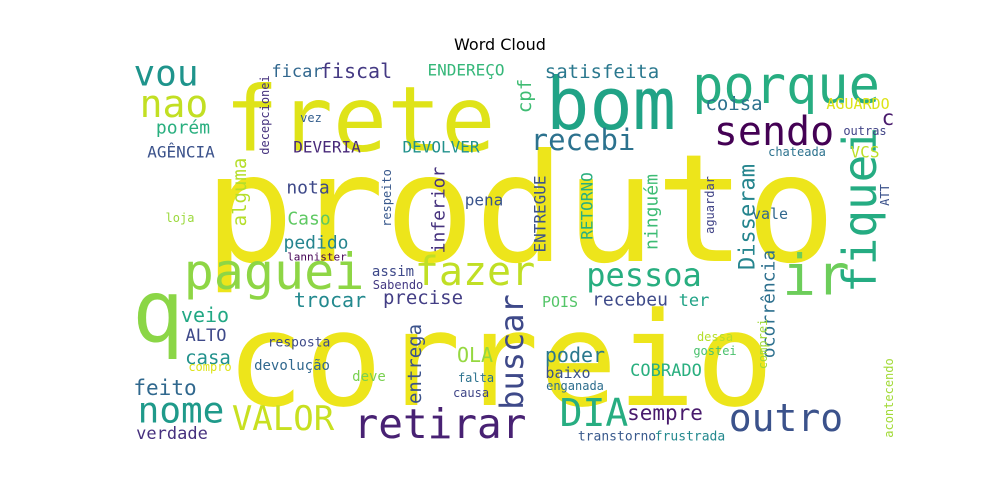 This screenshot has height=500, width=1000. I want to click on word-outro: outro, so click(786, 418).